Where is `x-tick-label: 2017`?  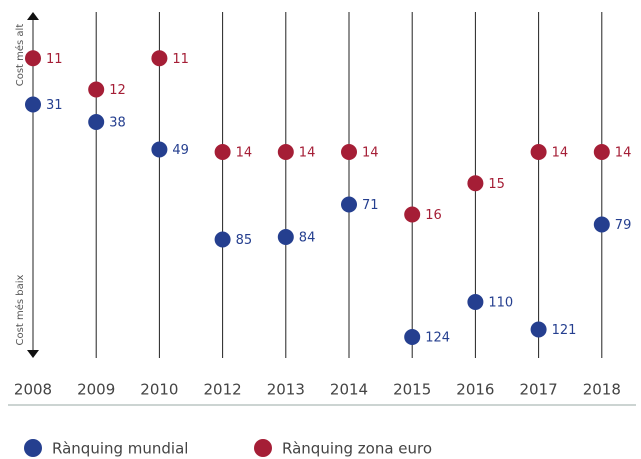
x-tick-label: 2017 is located at coordinates (539, 390).